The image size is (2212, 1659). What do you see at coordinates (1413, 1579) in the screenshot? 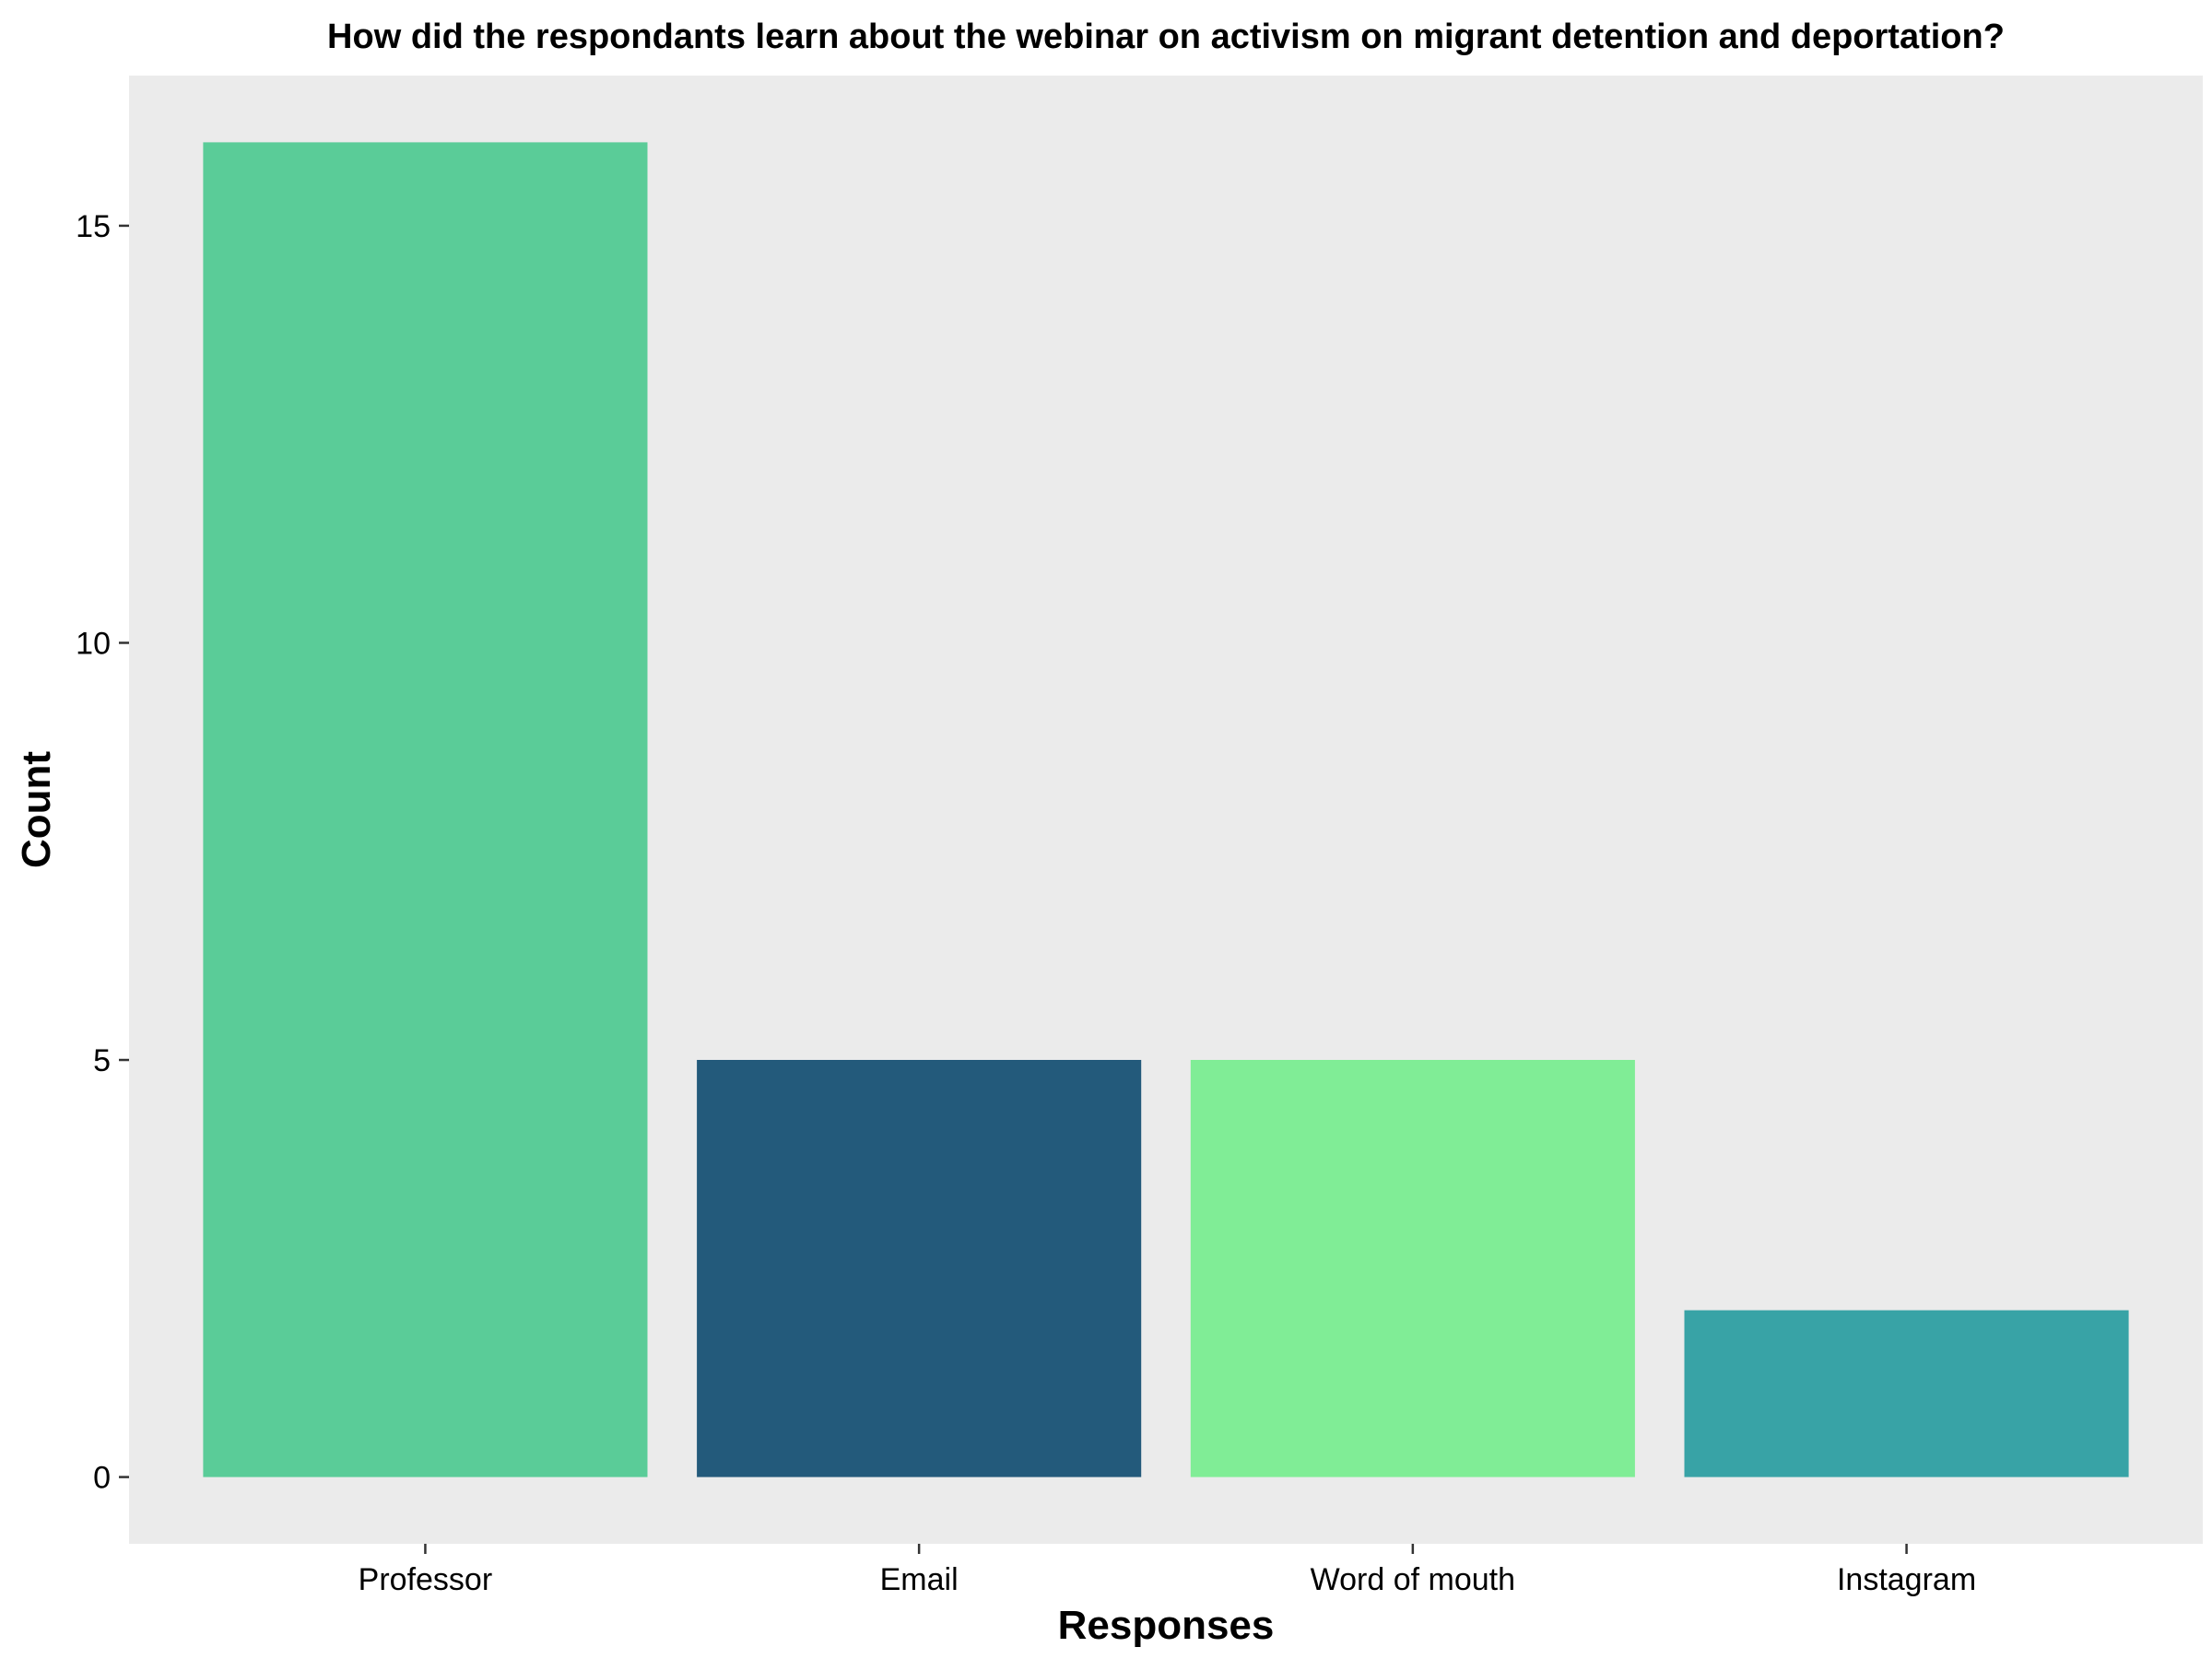
I see `x-tick-label: Word of mouth` at bounding box center [1413, 1579].